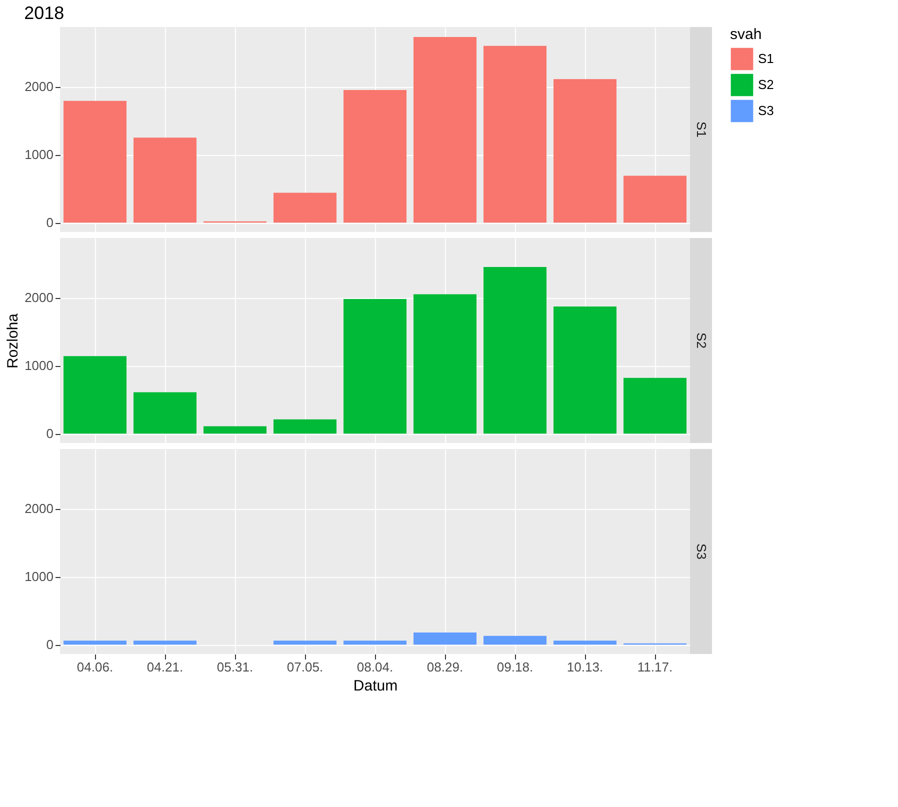 This screenshot has width=898, height=807. I want to click on x-tick-label: 08.04., so click(375, 667).